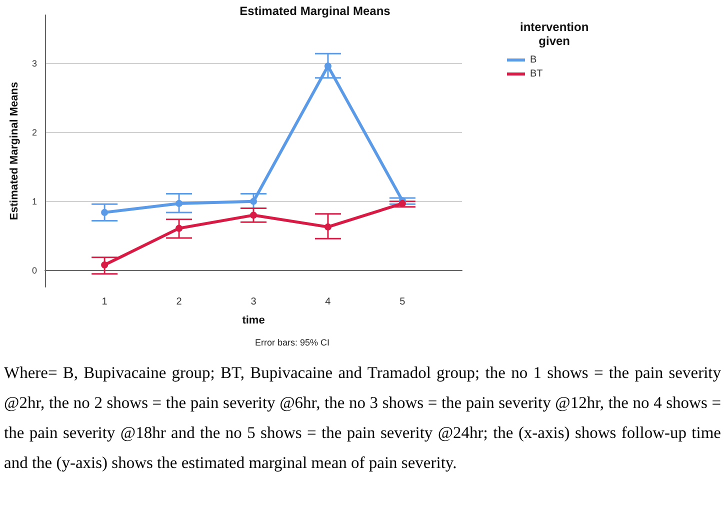 Image resolution: width=725 pixels, height=529 pixels. Describe the element at coordinates (554, 34) in the screenshot. I see `legend-title: intervention given` at that location.